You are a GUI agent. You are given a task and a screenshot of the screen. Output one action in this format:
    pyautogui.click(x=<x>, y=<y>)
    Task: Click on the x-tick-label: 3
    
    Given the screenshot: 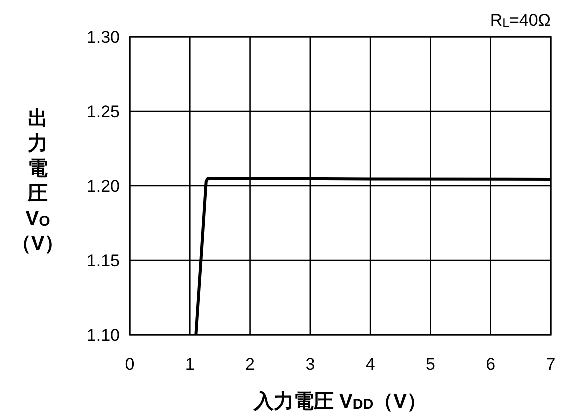 What is the action you would take?
    pyautogui.click(x=311, y=364)
    